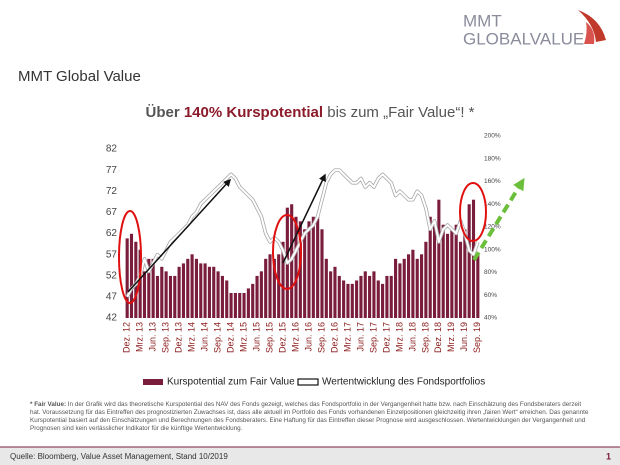 This screenshot has height=465, width=620. What do you see at coordinates (127, 337) in the screenshot?
I see `x-tick-label: Dez. 12` at bounding box center [127, 337].